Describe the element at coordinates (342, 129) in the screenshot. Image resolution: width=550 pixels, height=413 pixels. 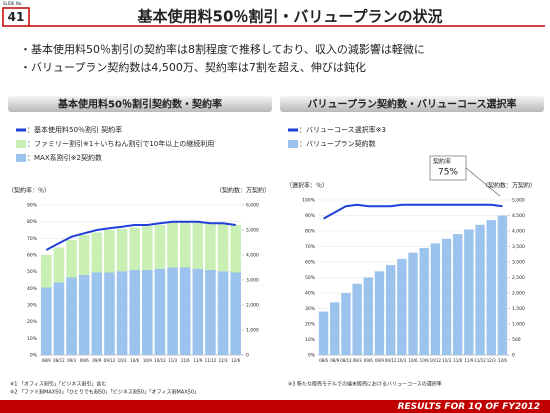
I see `legend-label: ：バリューコース選択率※3` at that location.